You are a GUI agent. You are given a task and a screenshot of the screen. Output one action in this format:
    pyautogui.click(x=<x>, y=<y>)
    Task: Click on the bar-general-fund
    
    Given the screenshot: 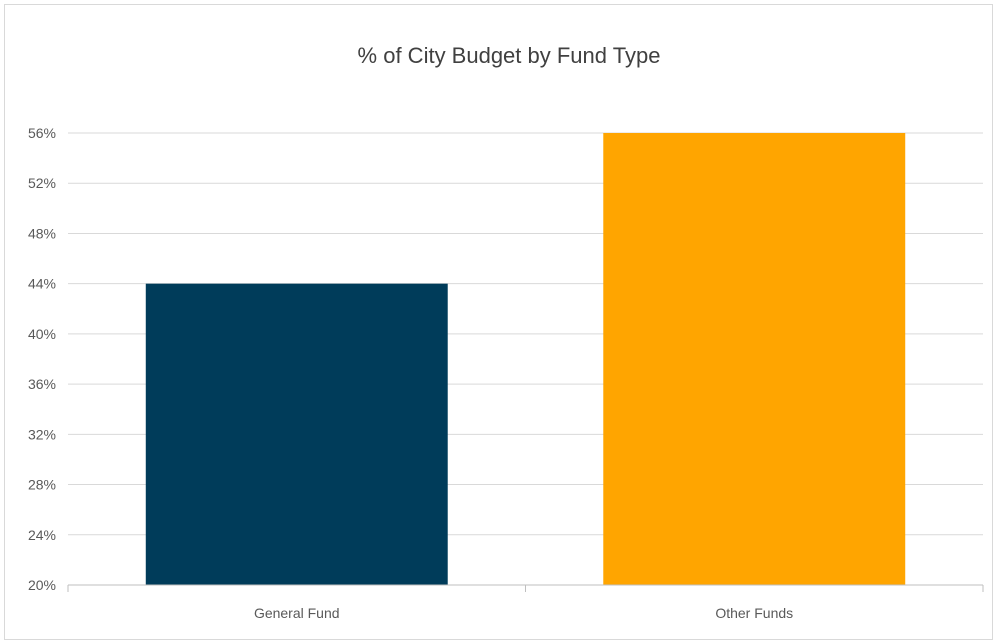 What is the action you would take?
    pyautogui.click(x=296, y=434)
    